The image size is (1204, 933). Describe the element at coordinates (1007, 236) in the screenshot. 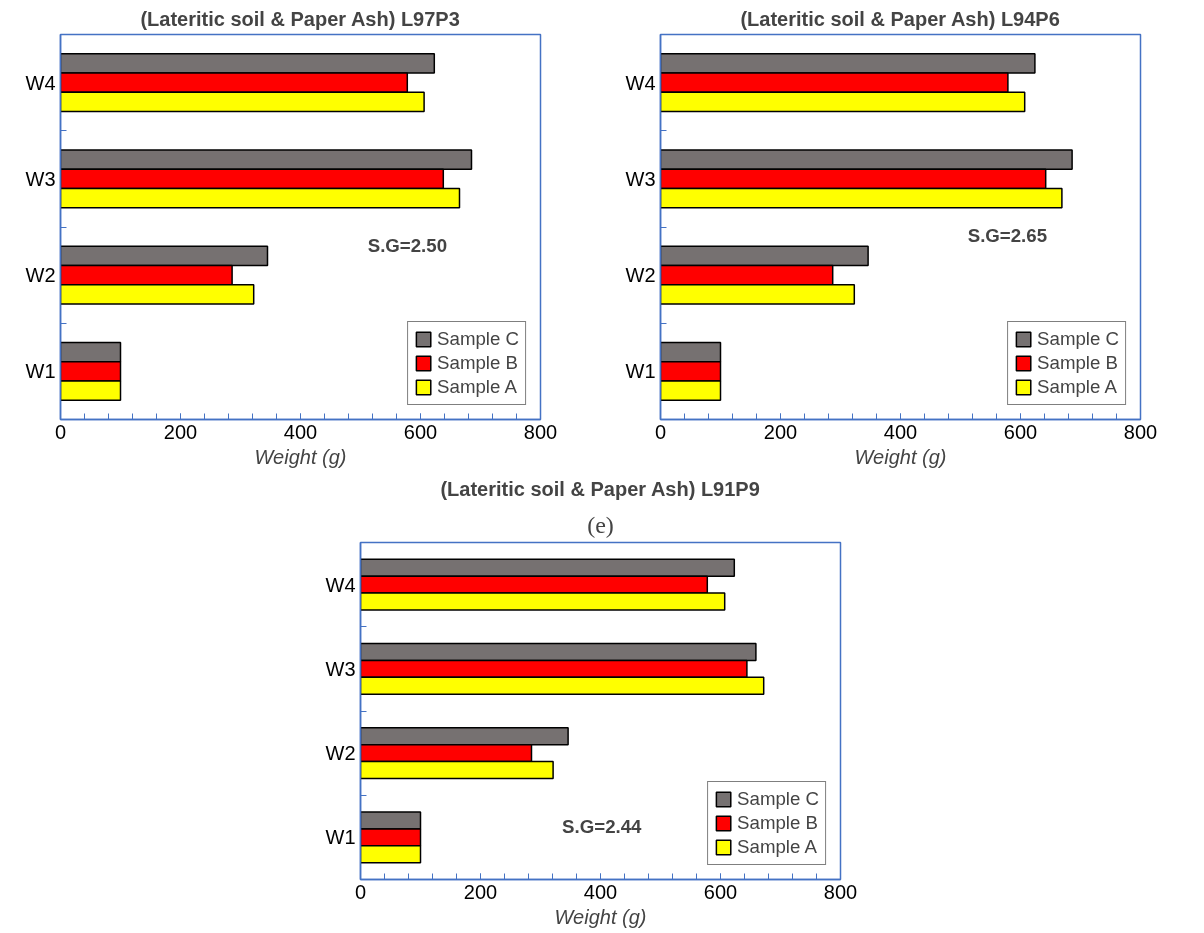

I see `annotation: S.G=2.65` at that location.